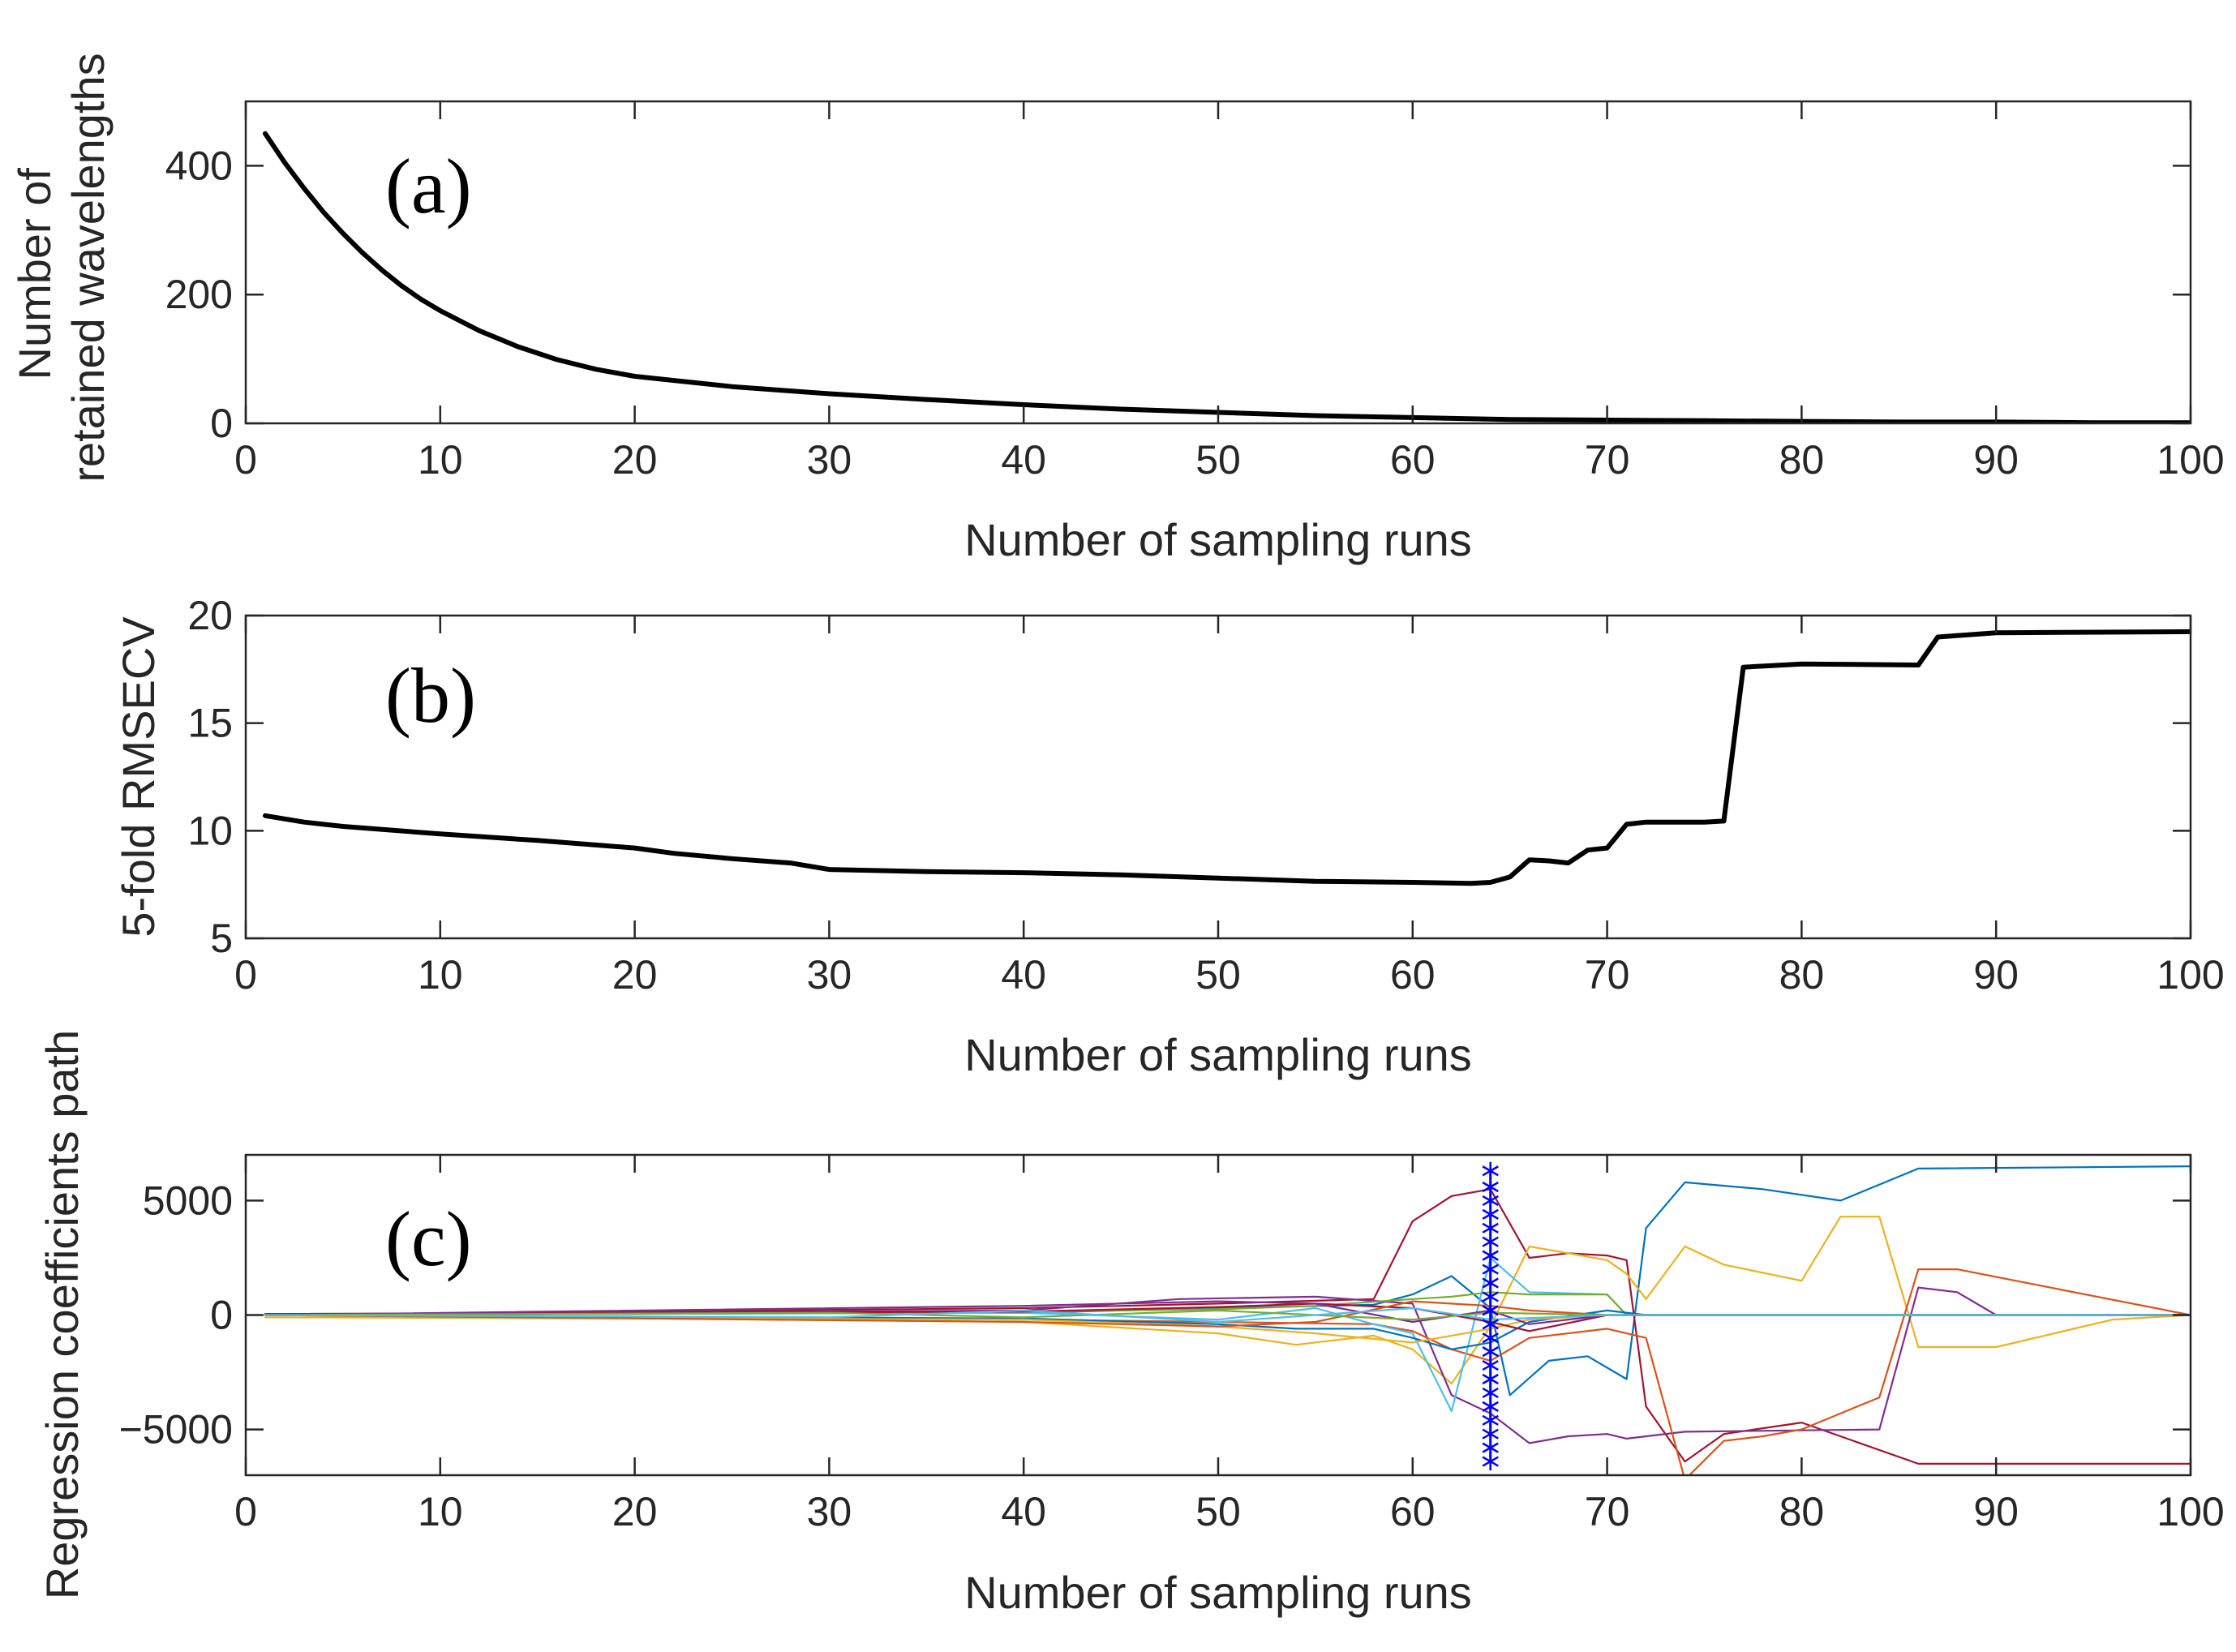 The height and width of the screenshot is (1652, 2236). Describe the element at coordinates (176, 1429) in the screenshot. I see `y-tick-label: −5000` at that location.